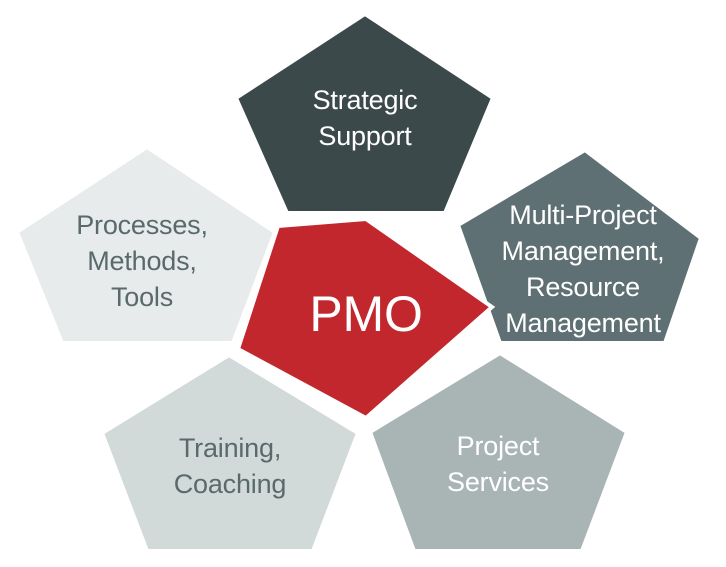 Image resolution: width=726 pixels, height=567 pixels. Describe the element at coordinates (583, 323) in the screenshot. I see `label-line: Management` at that location.